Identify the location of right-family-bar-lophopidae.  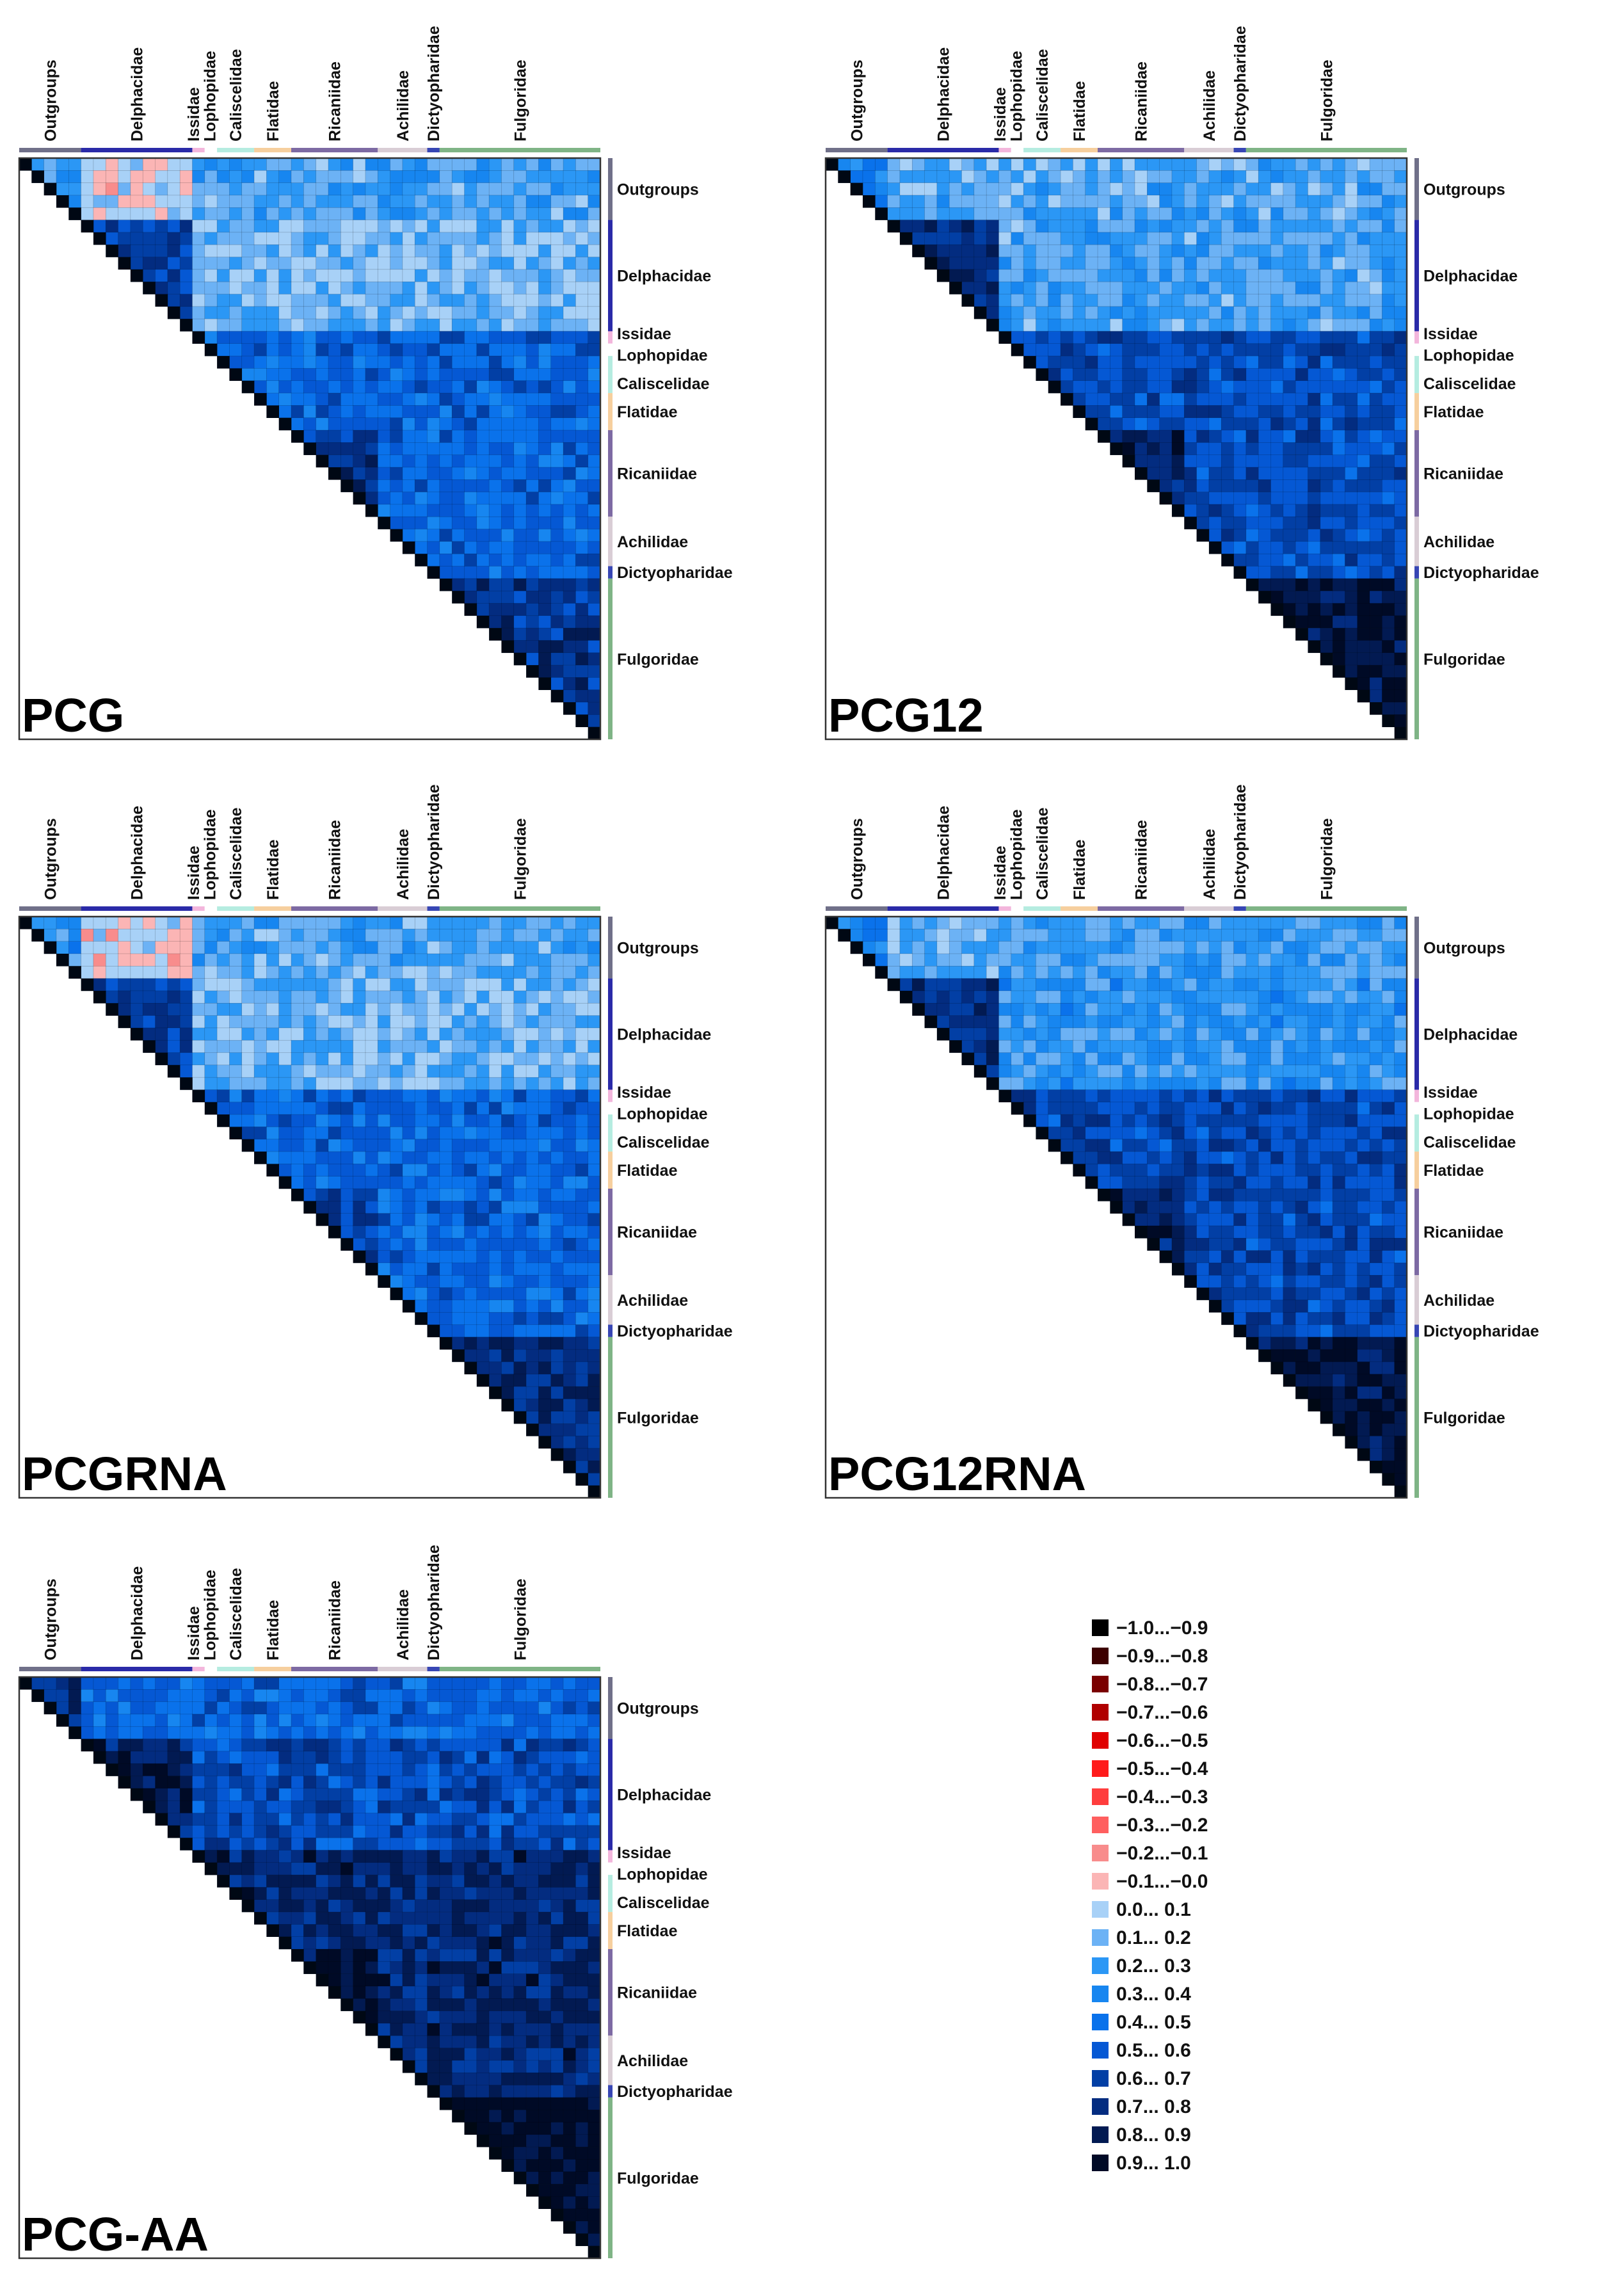
(610, 1108).